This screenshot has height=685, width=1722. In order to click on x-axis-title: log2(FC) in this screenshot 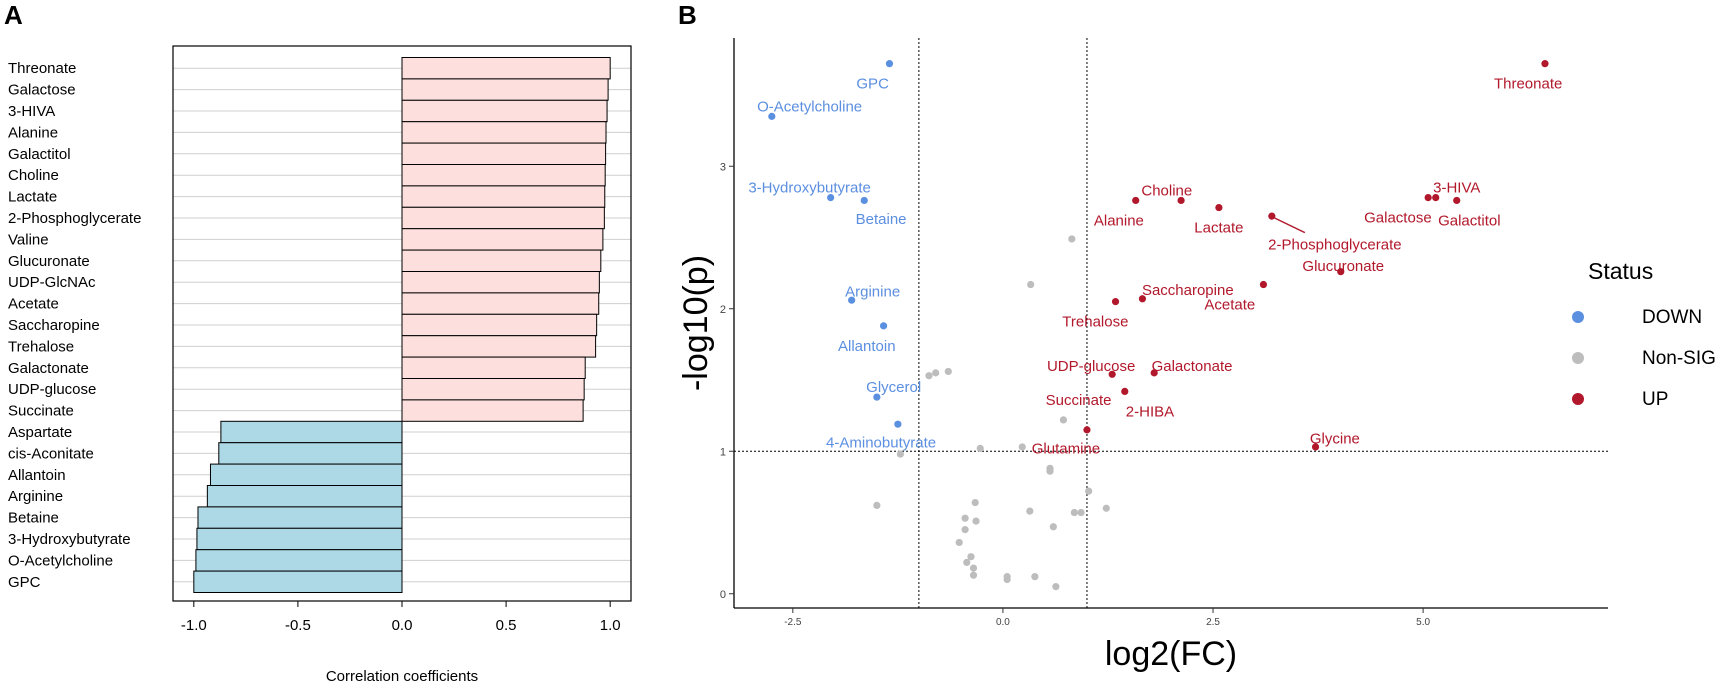, I will do `click(1171, 654)`.